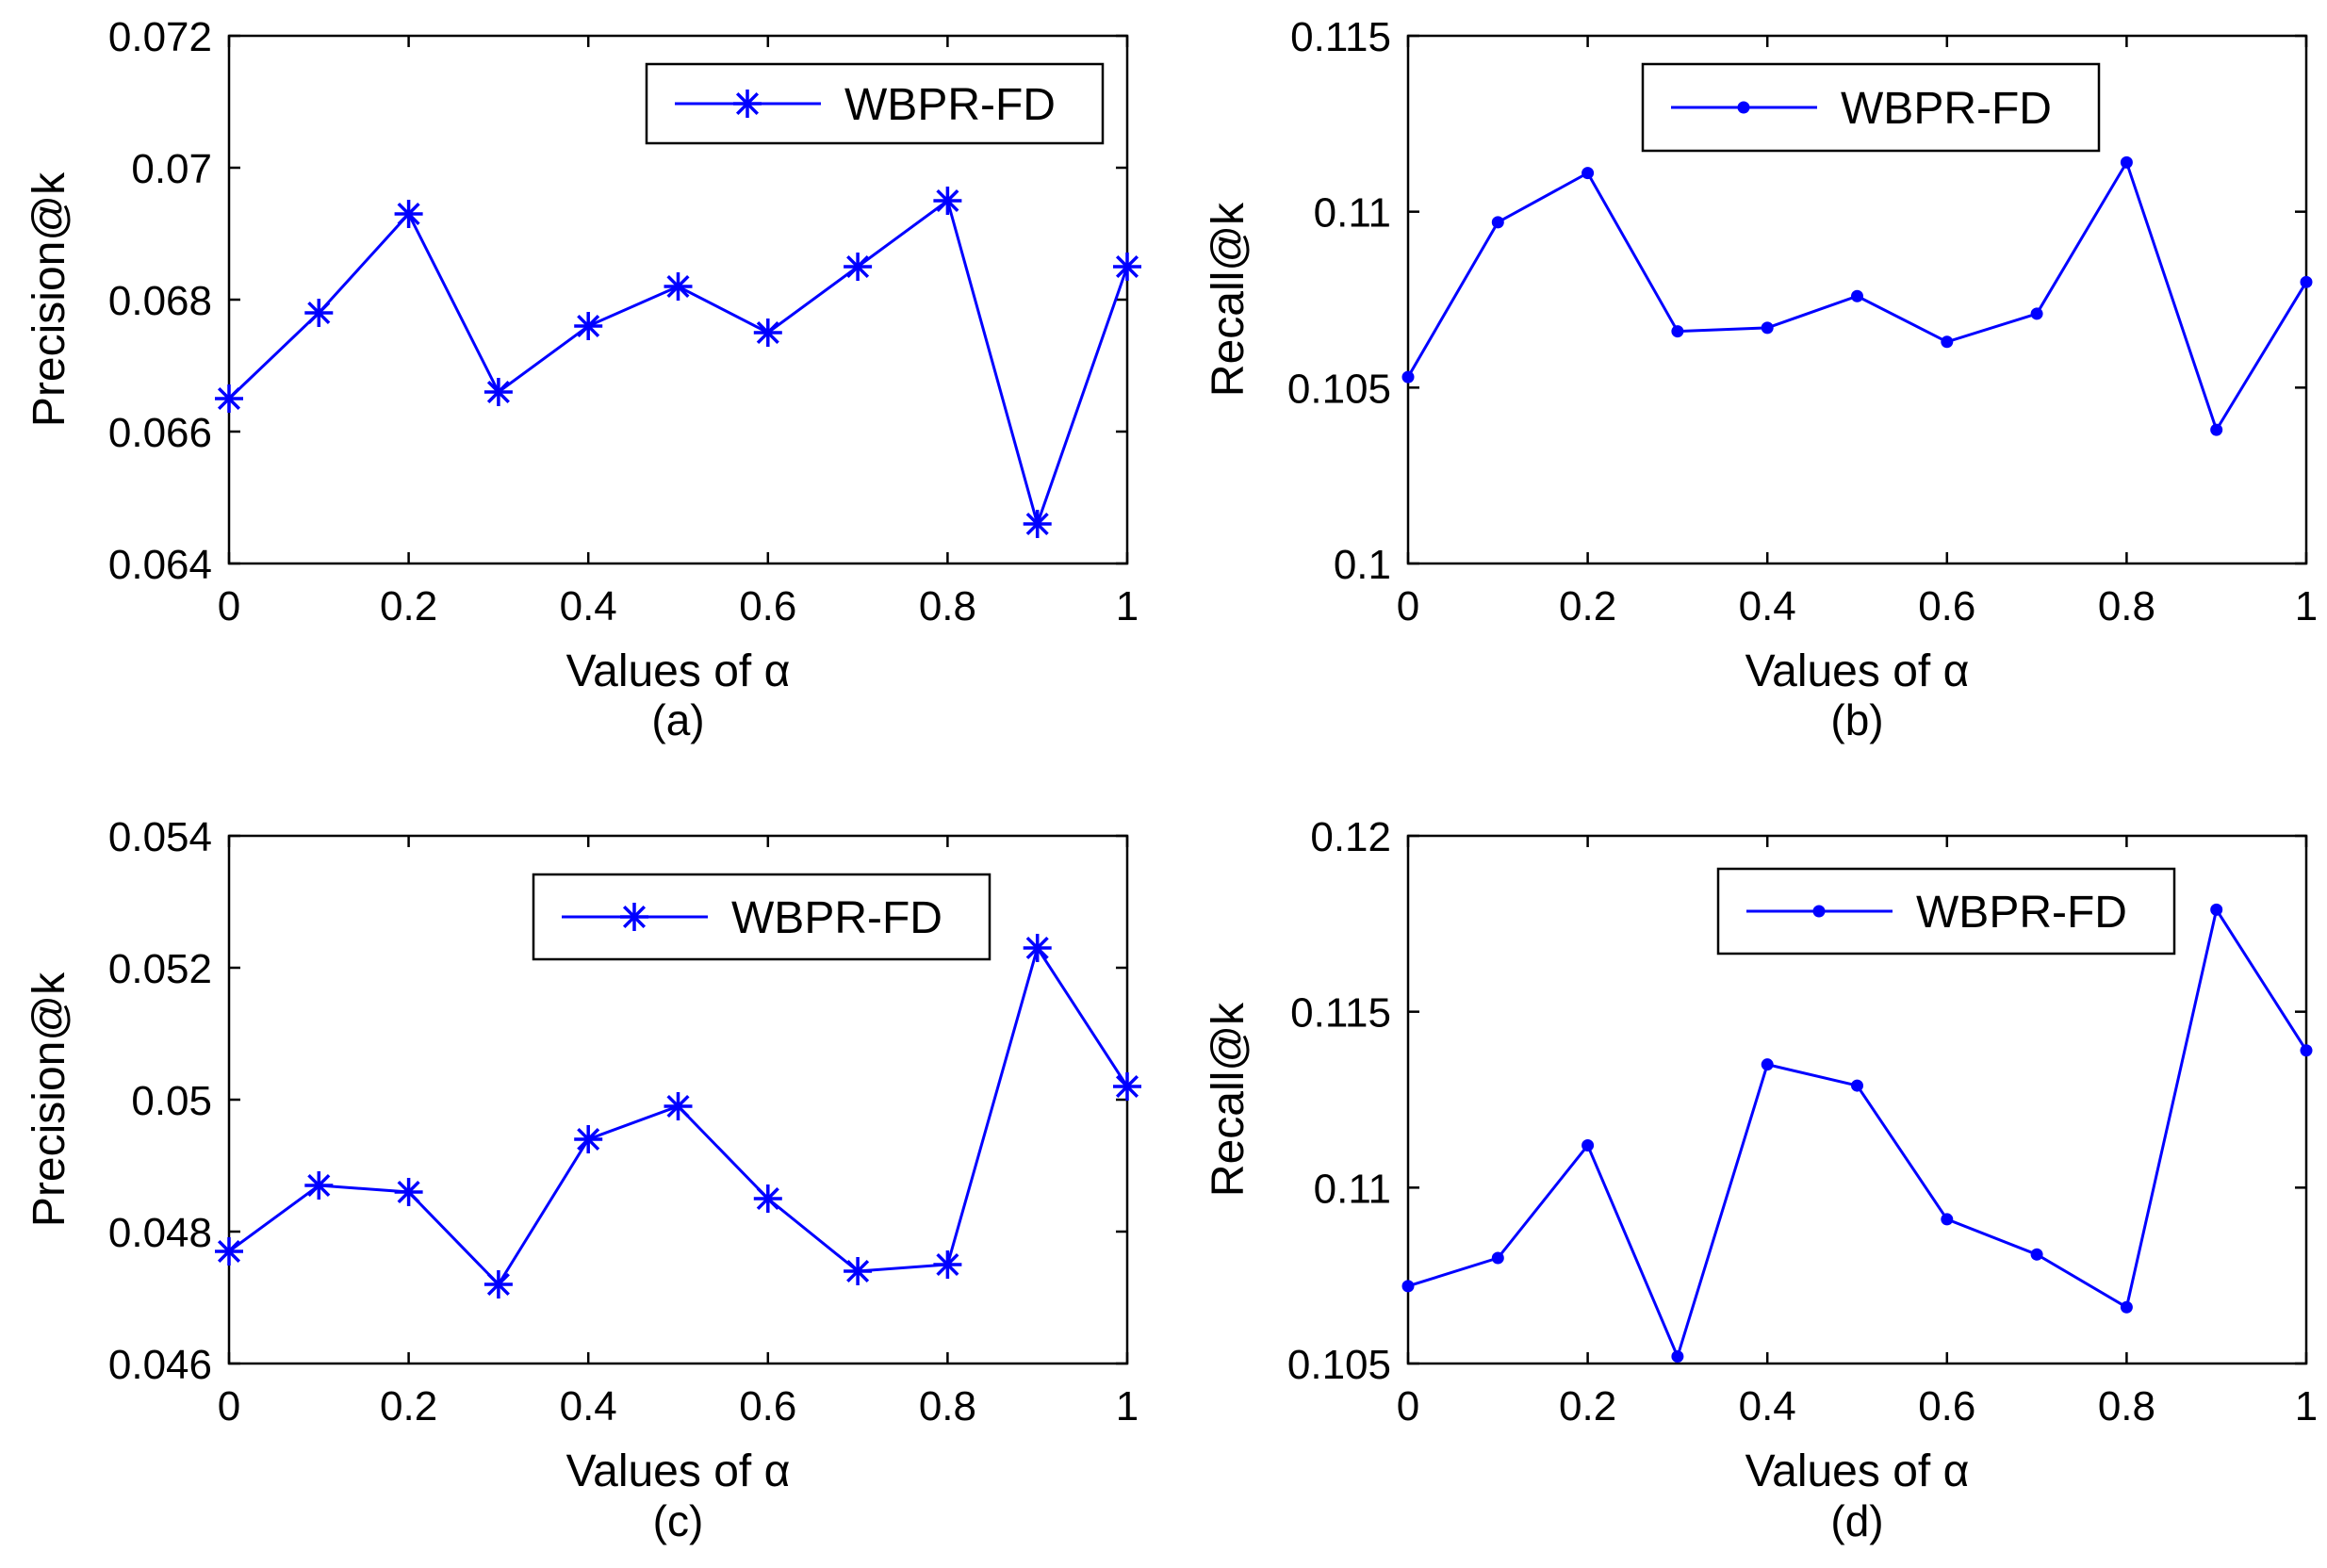 This screenshot has width=2327, height=1568. I want to click on y-tick-label: 0.046, so click(160, 1365).